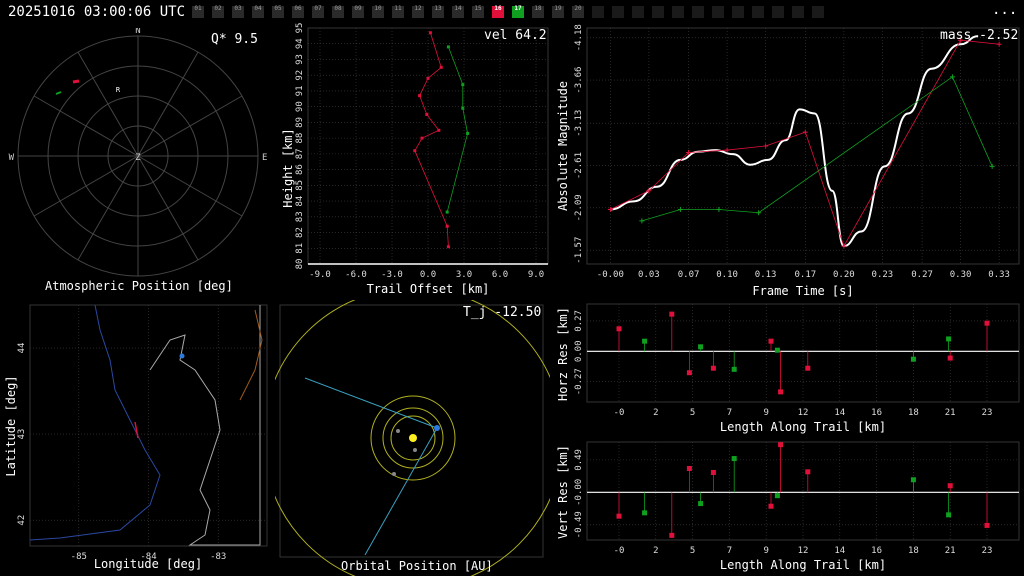 This screenshot has width=1024, height=576. I want to click on map-frame, so click(148, 425).